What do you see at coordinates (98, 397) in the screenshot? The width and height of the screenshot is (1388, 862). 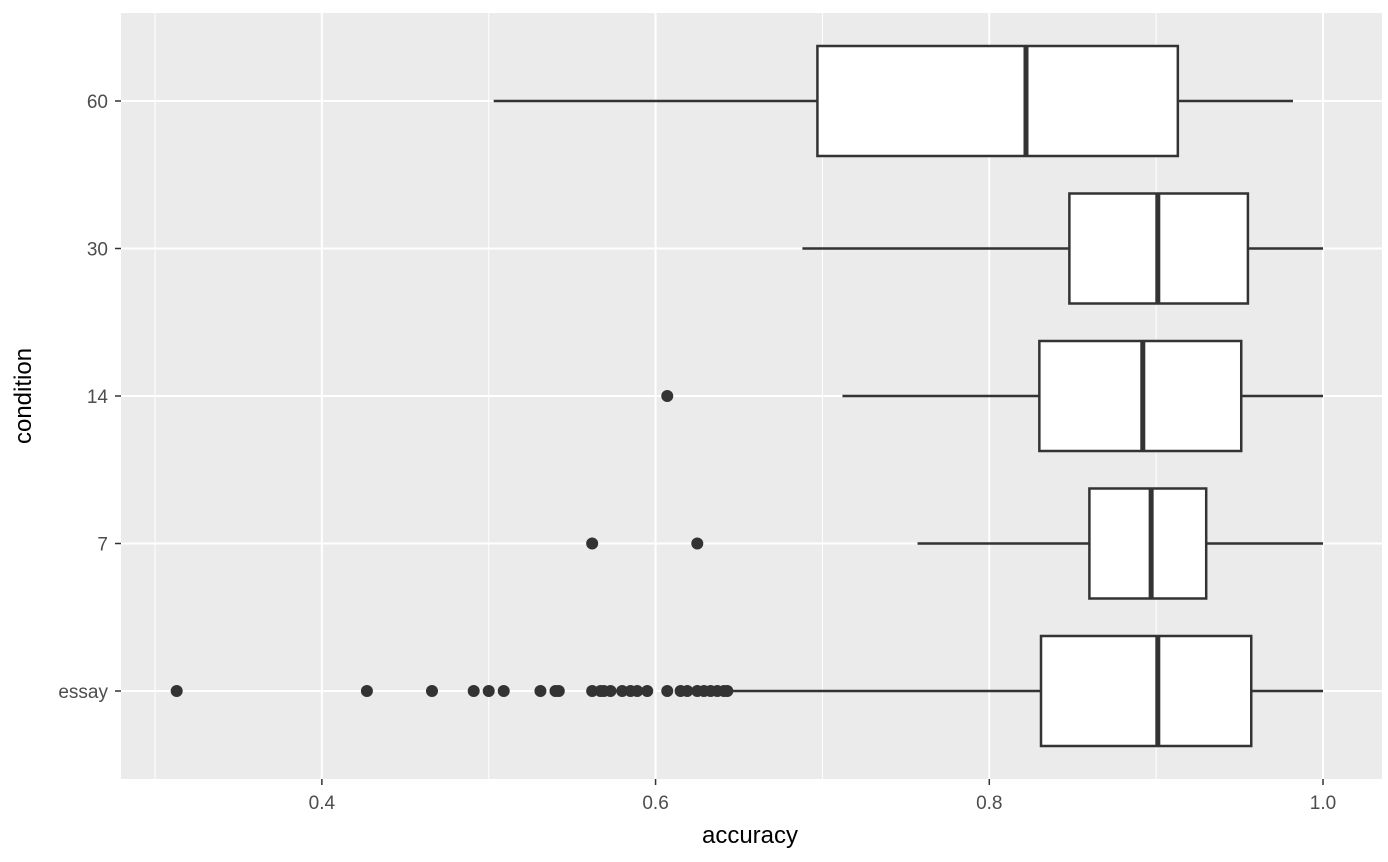 I see `y-tick-label: 14` at bounding box center [98, 397].